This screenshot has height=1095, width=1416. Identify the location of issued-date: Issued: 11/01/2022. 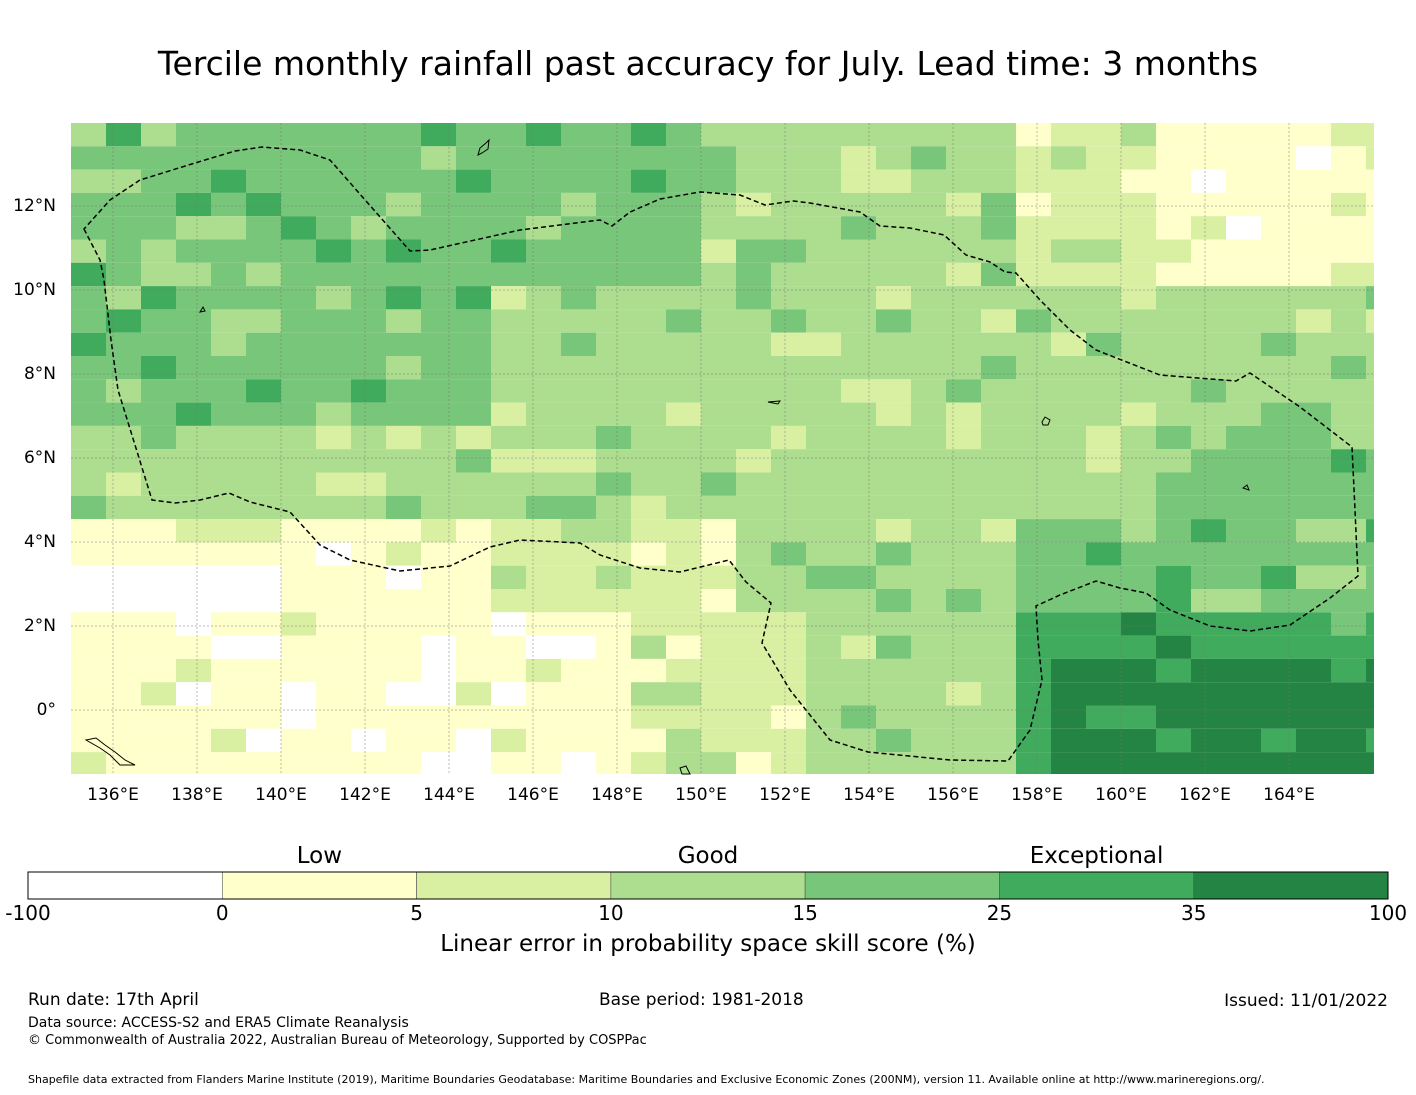
(1306, 1001).